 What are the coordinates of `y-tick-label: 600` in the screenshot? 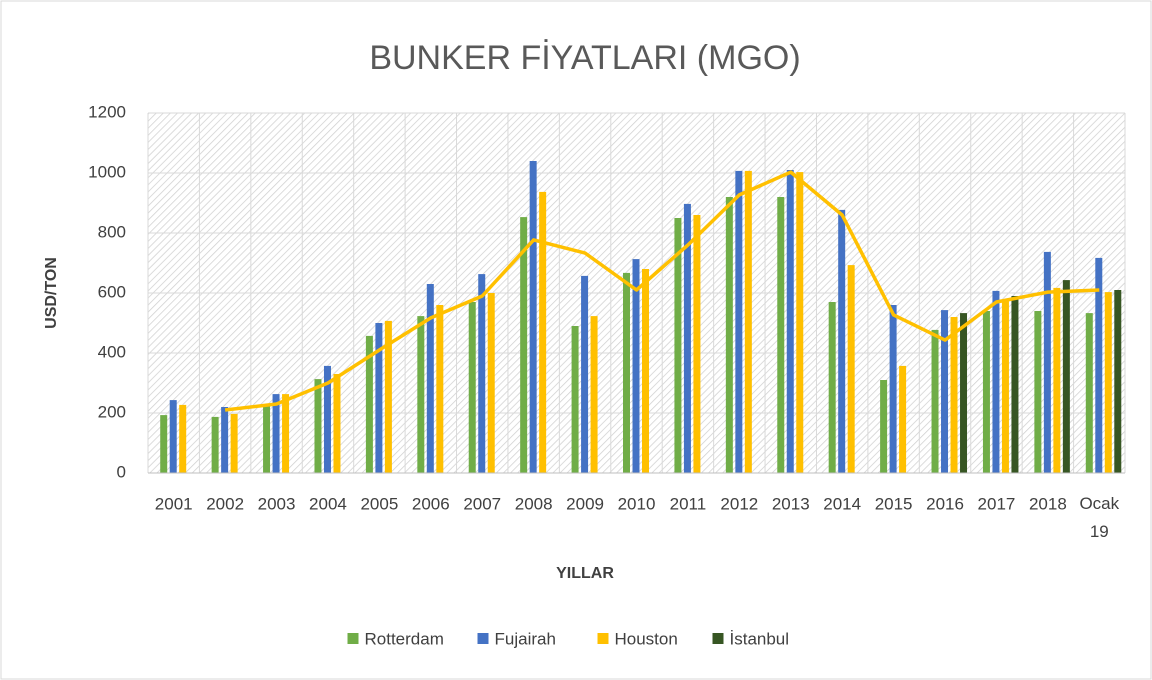 It's located at (112, 291).